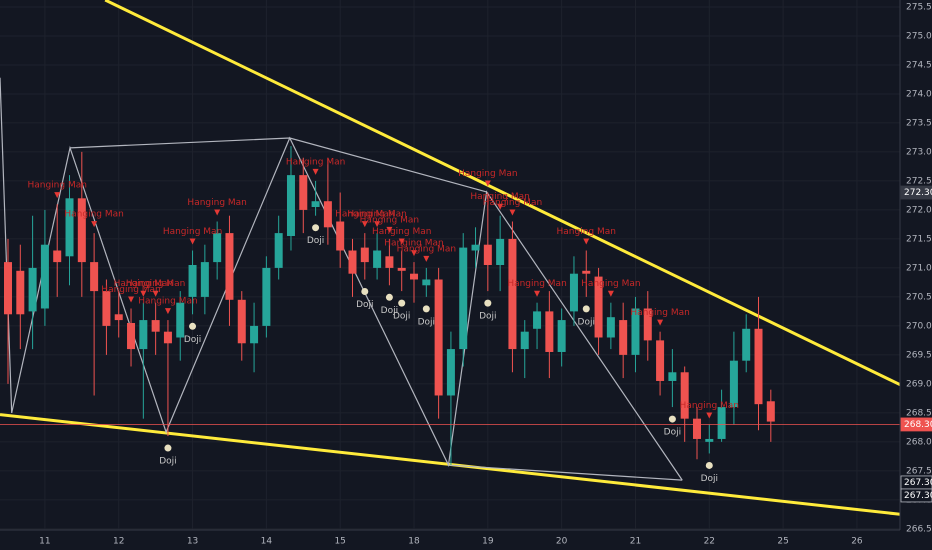 The image size is (932, 550). What do you see at coordinates (919, 152) in the screenshot?
I see `y-tick-label: 273.00` at bounding box center [919, 152].